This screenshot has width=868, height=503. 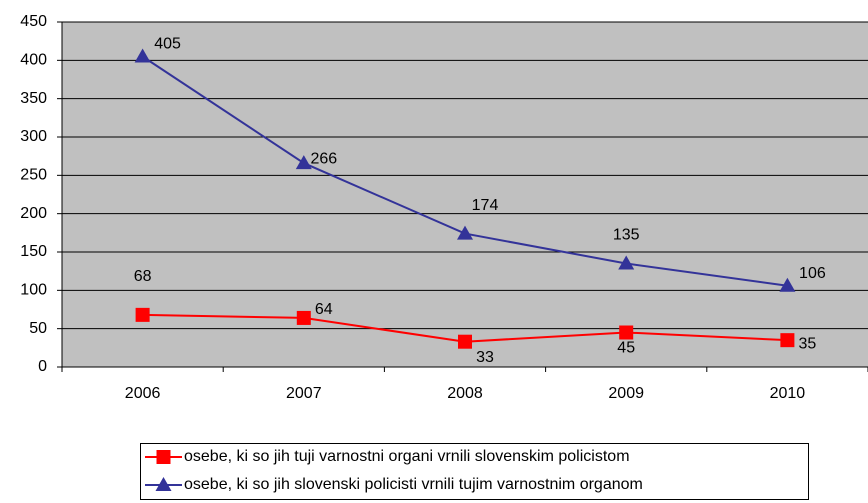 I want to click on data-label: 266, so click(x=323, y=158).